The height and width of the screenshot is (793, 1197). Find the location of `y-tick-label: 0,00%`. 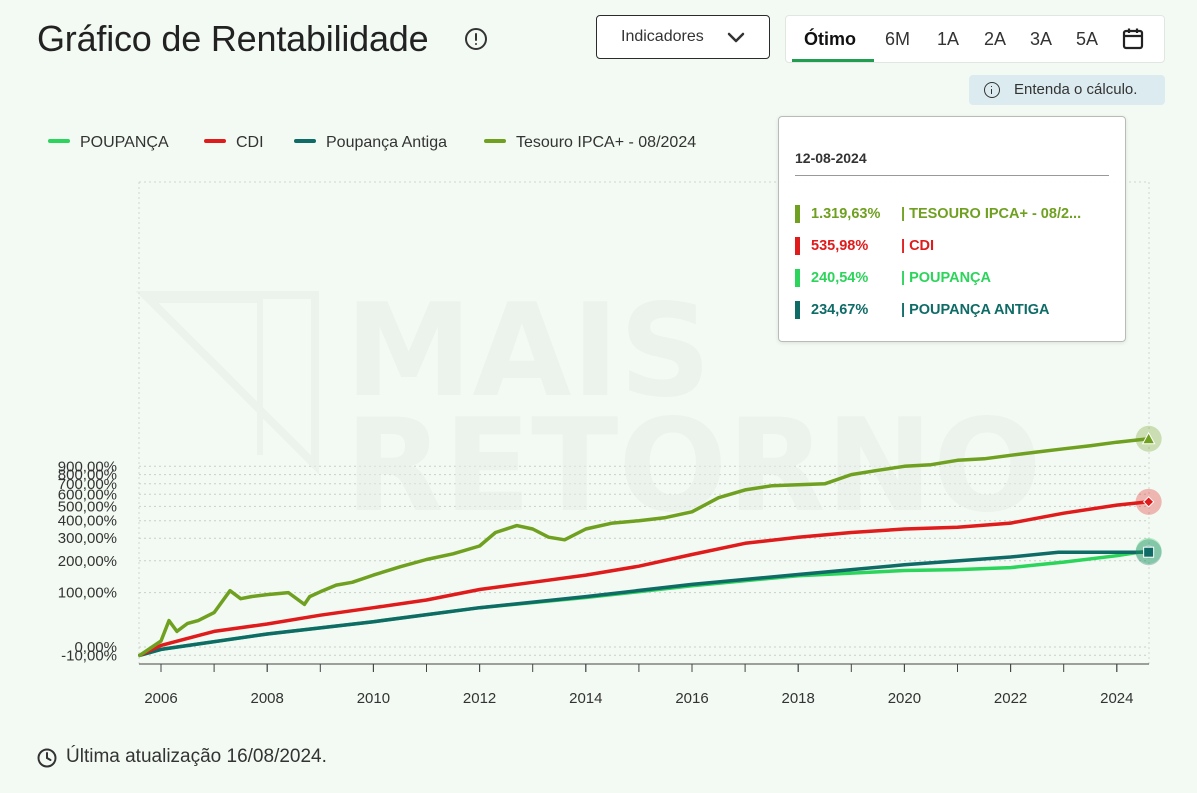

y-tick-label: 0,00% is located at coordinates (95, 647).